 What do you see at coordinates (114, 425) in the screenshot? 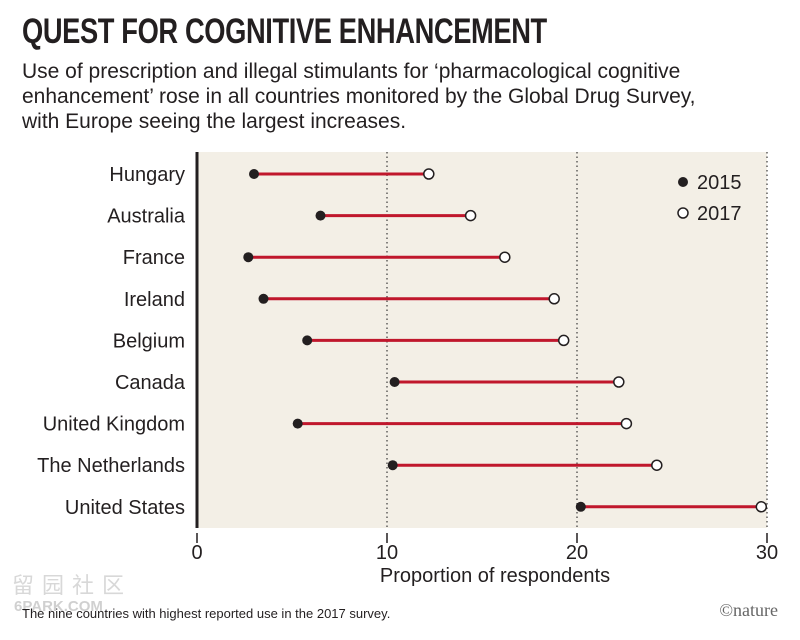
I see `category-label: United Kingdom` at bounding box center [114, 425].